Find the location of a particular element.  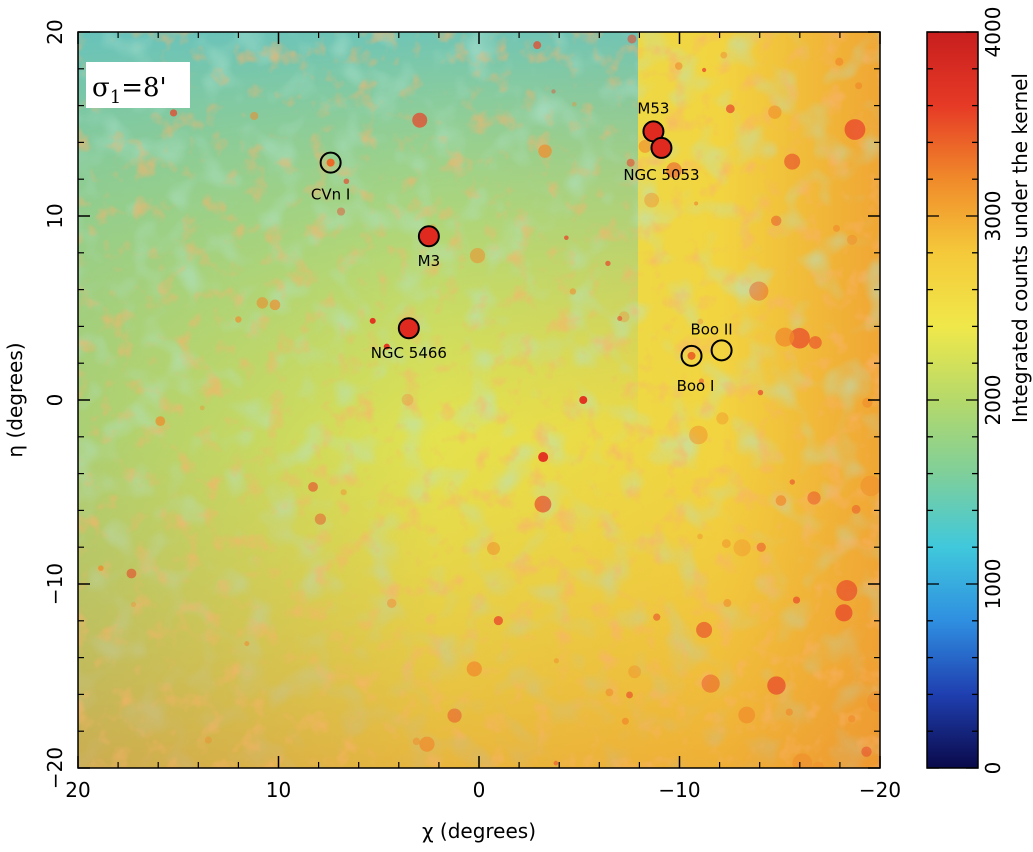

object-label: CVn I is located at coordinates (330, 195).